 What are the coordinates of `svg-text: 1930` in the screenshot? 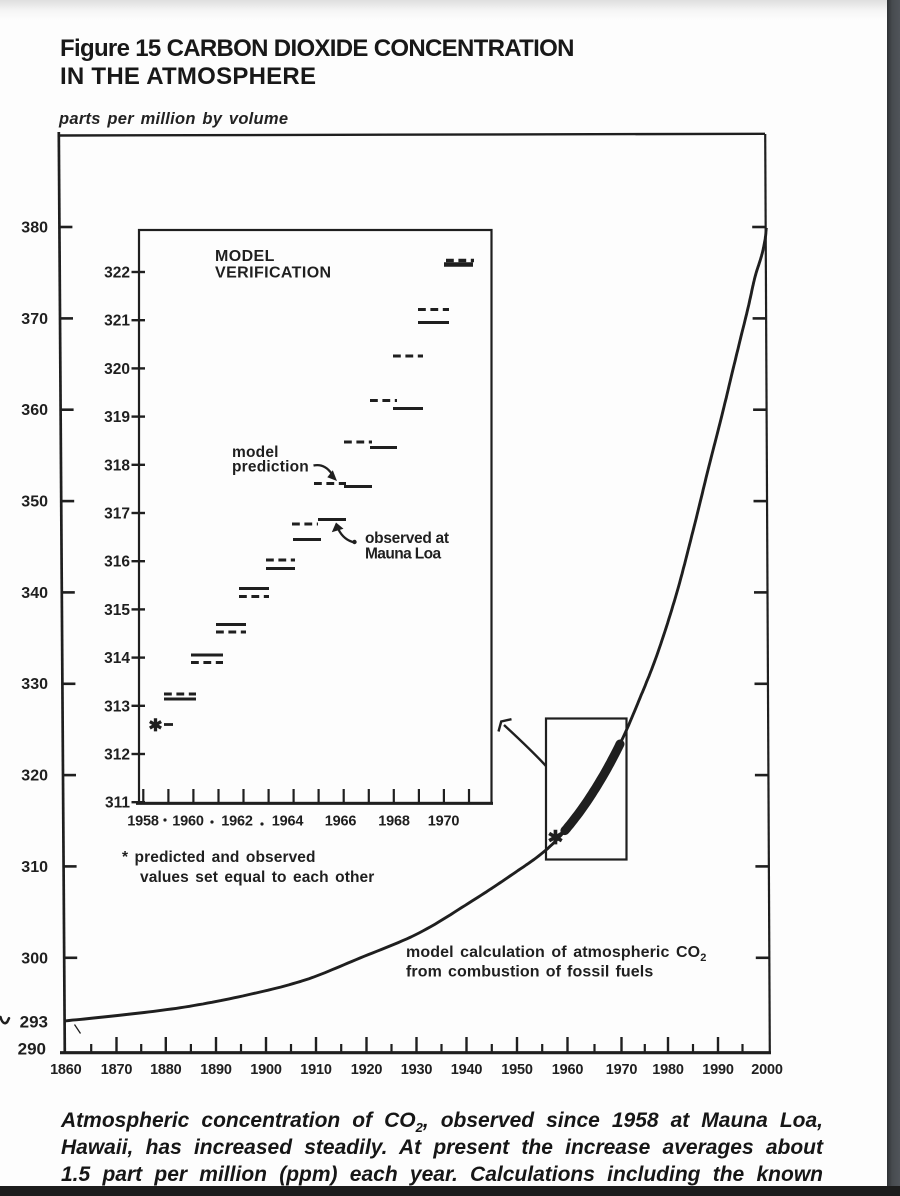 It's located at (417, 1070).